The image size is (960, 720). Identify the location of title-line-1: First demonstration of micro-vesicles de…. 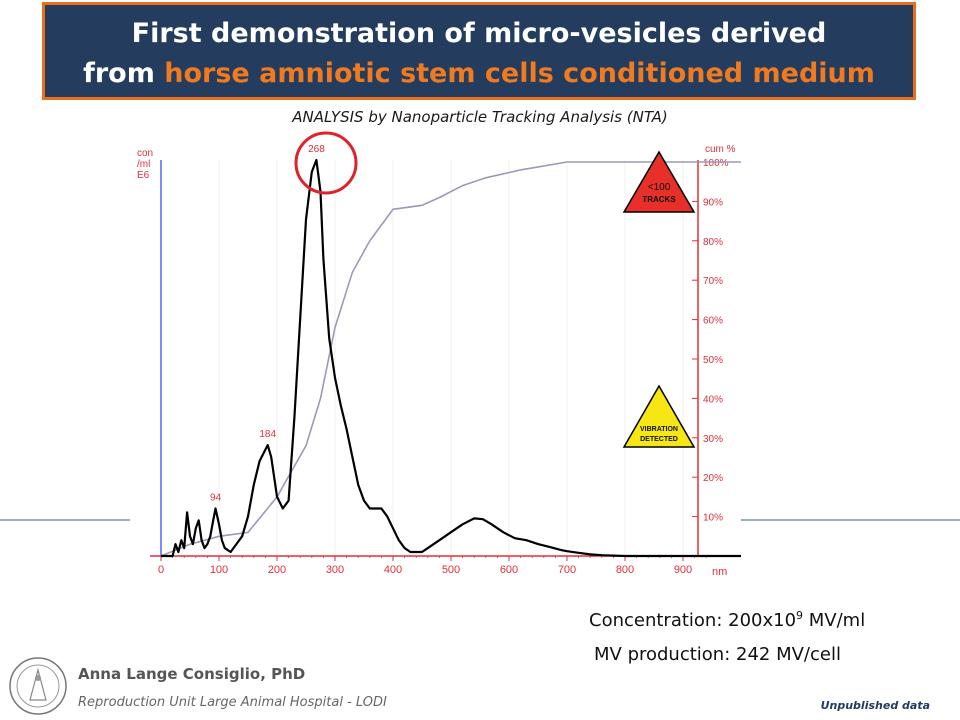
(479, 33).